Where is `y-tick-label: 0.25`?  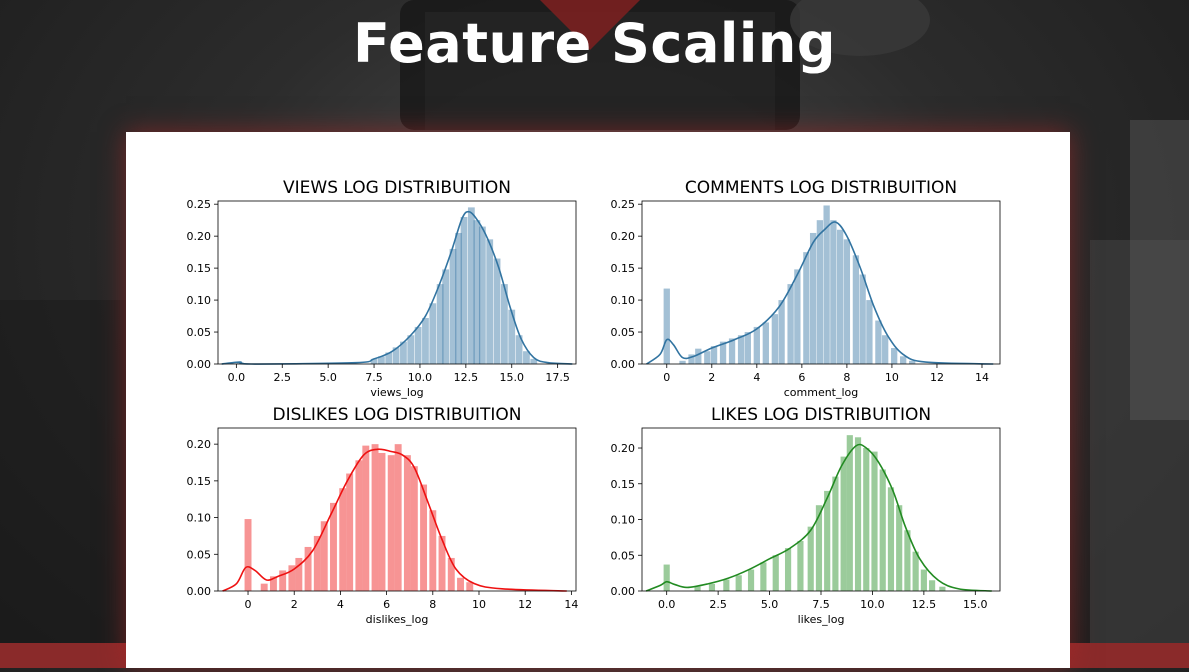 y-tick-label: 0.25 is located at coordinates (623, 204).